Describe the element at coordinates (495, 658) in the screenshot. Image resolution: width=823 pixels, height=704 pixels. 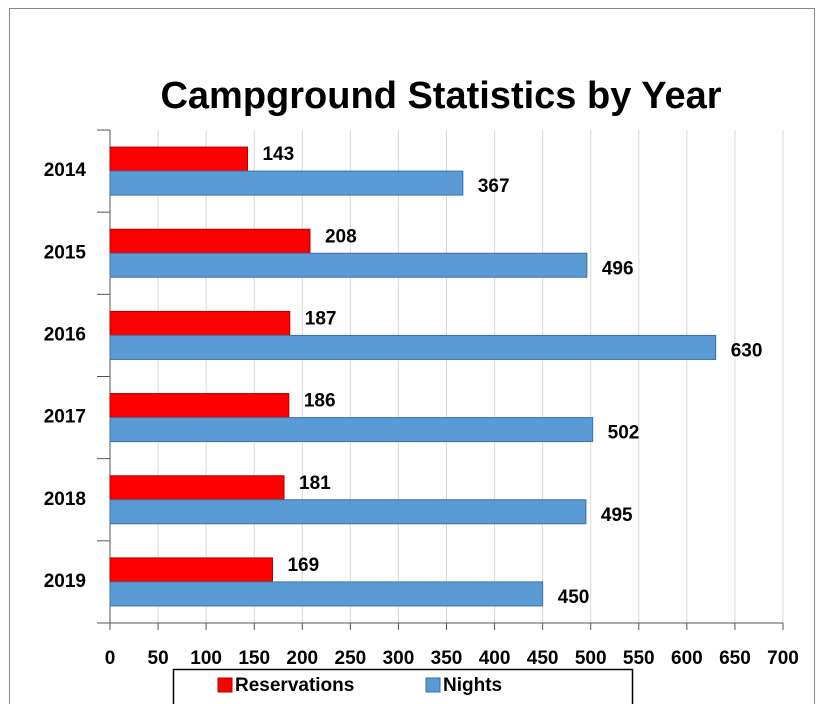
I see `x-tick-label: 400` at that location.